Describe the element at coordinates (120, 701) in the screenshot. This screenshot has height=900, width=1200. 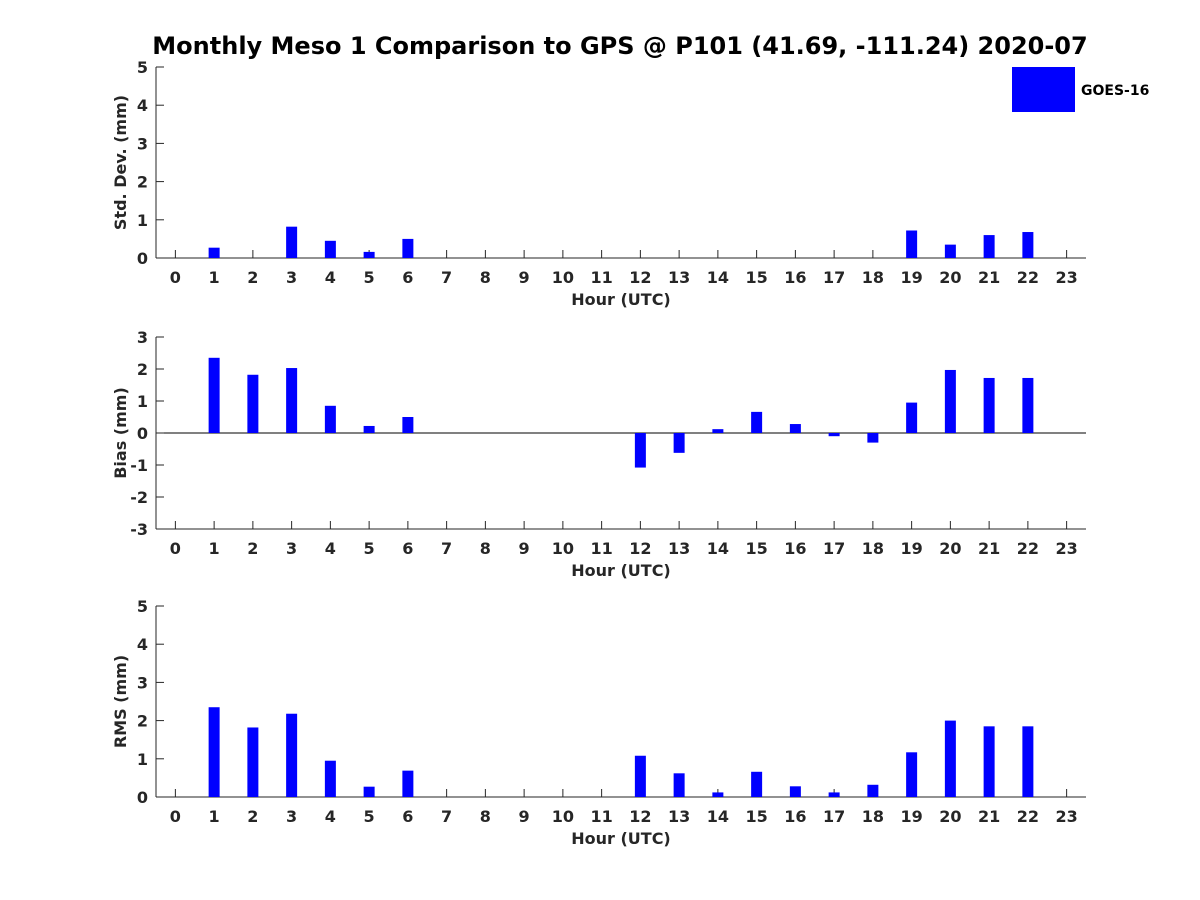
I see `y-axis-label: RMS (mm)` at that location.